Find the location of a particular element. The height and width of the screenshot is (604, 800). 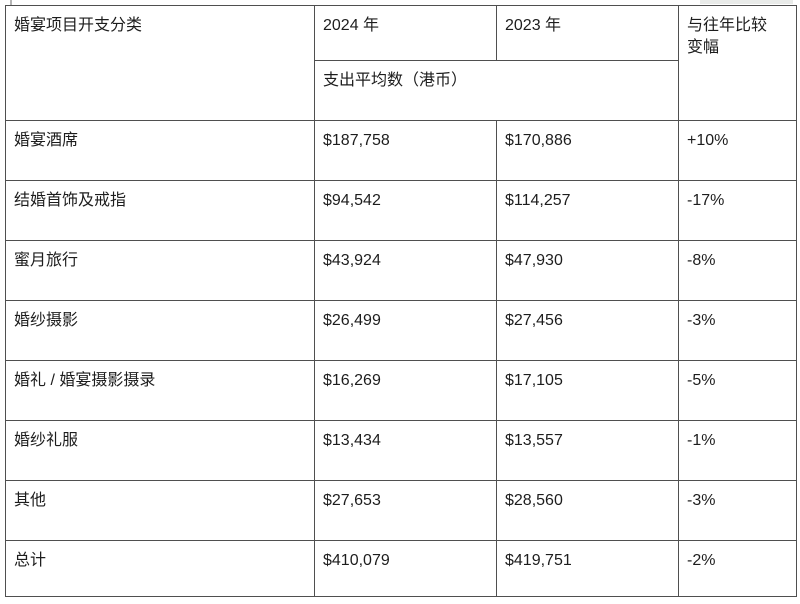

cell-change-value: -17% is located at coordinates (737, 210).